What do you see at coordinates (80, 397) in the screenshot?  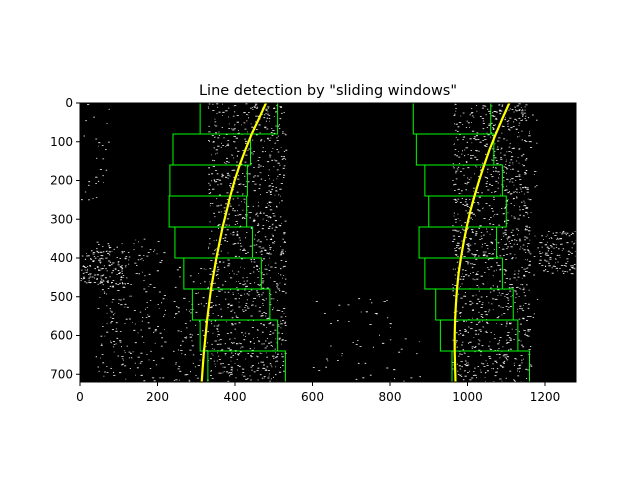 I see `x-tick-label: 0` at bounding box center [80, 397].